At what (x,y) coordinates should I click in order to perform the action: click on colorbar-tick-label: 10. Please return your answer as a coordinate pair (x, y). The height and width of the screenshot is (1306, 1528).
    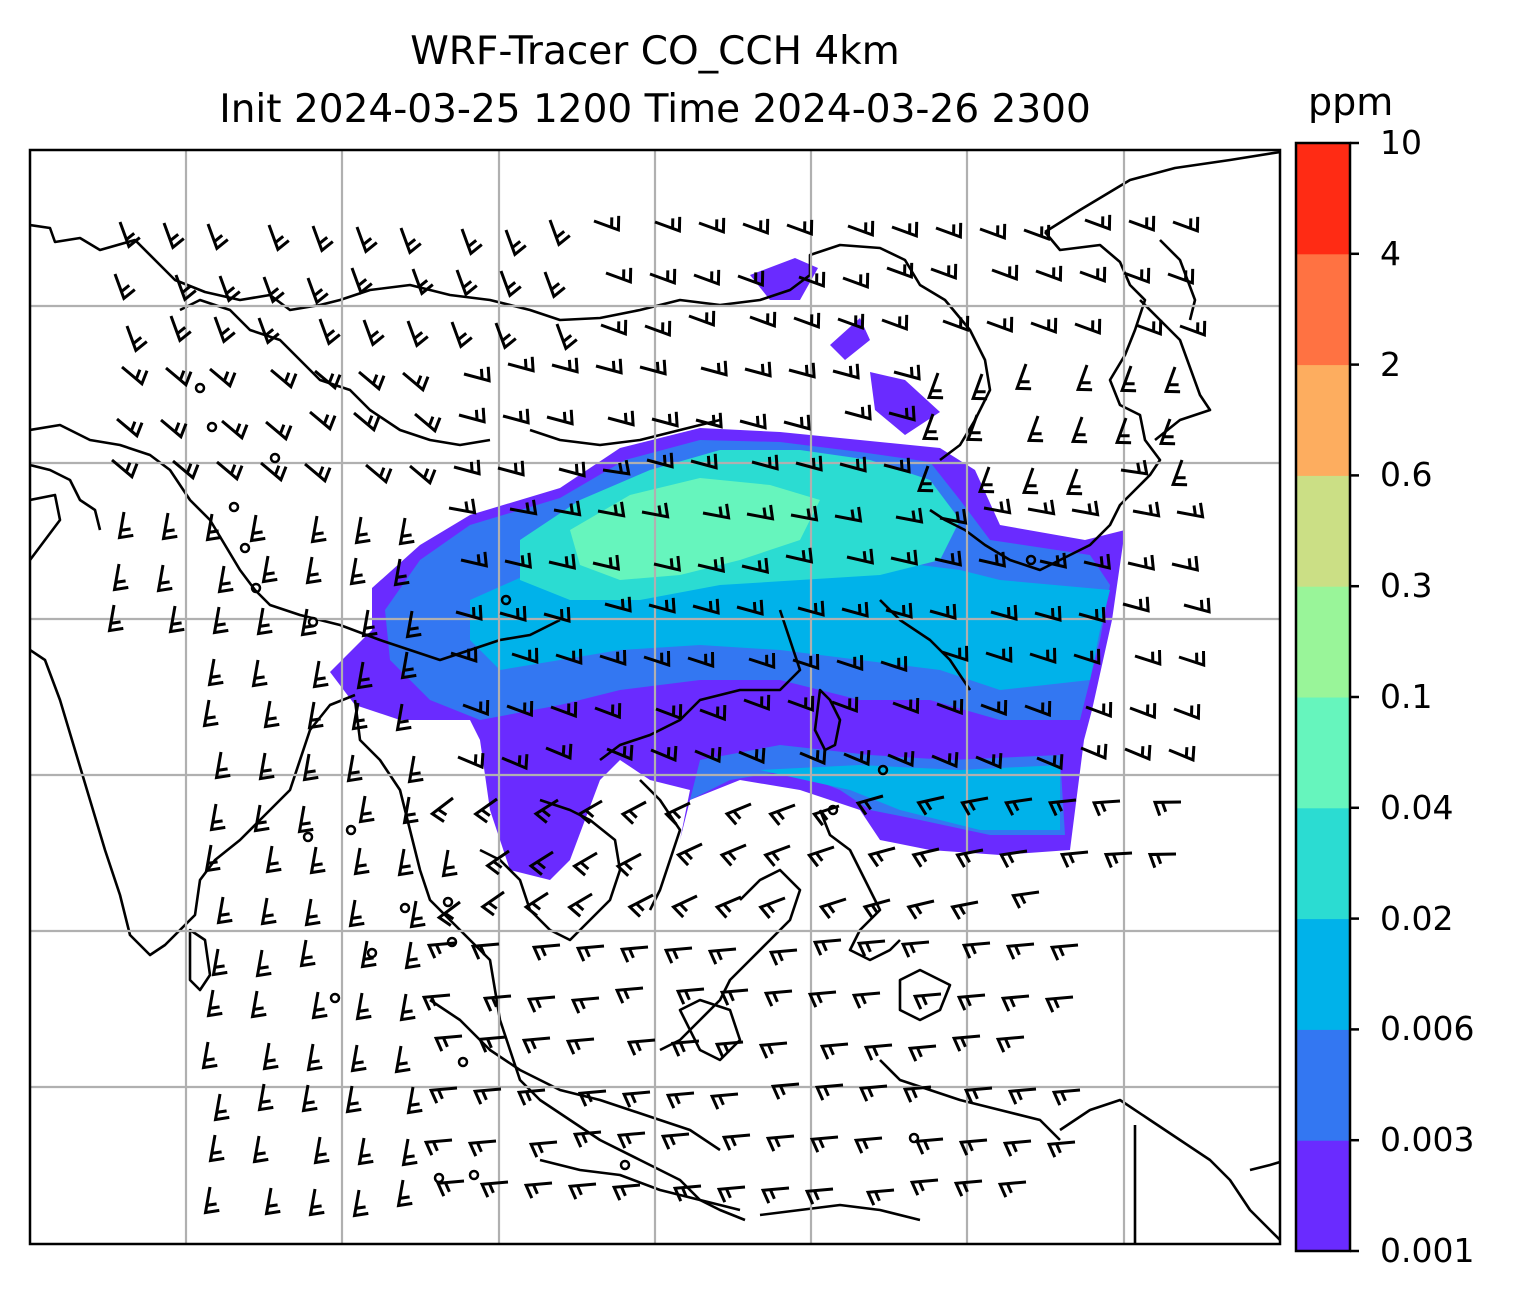
    Looking at the image, I should click on (1401, 142).